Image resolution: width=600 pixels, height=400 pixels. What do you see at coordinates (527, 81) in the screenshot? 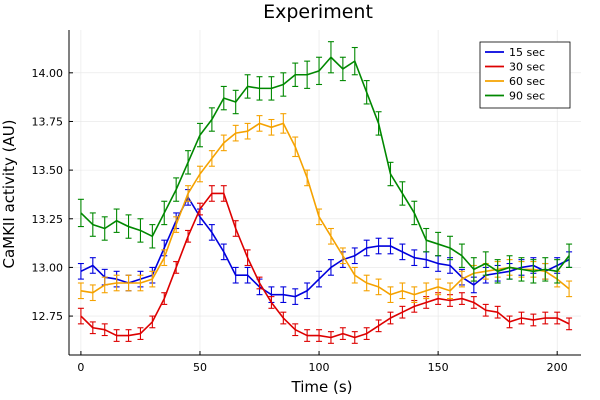
I see `legend-label: 60 sec` at bounding box center [527, 81].